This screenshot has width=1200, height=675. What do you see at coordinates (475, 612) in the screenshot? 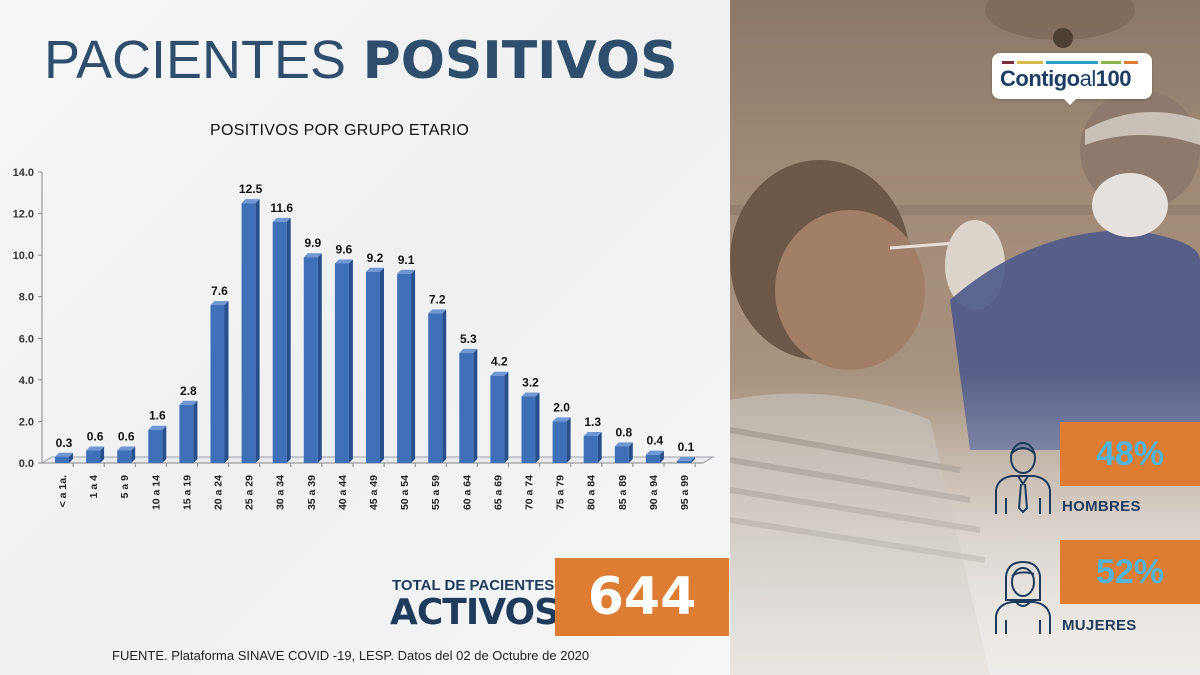
I see `total-big-label: ACTIVOS` at bounding box center [475, 612].